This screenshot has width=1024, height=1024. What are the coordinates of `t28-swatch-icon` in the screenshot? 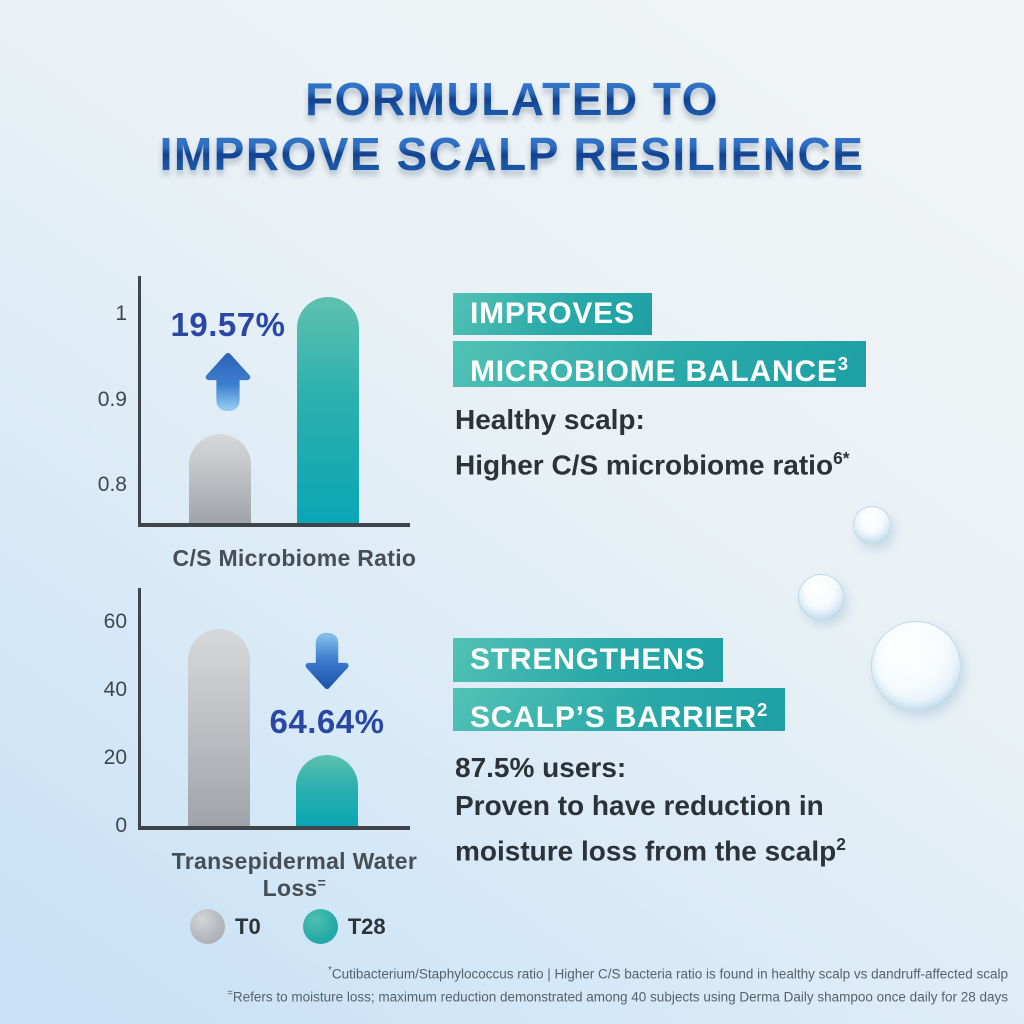 It's located at (320, 926).